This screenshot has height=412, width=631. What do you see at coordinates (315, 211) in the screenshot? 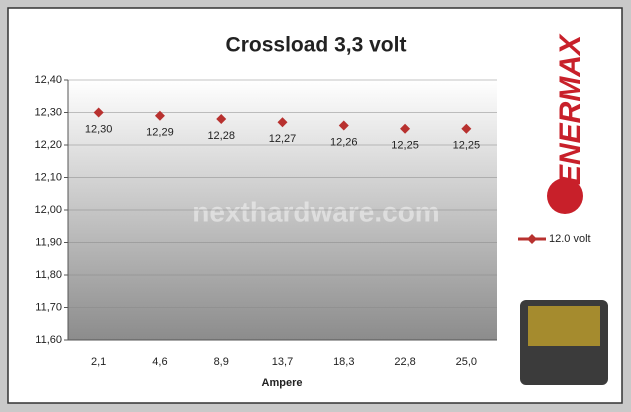
I see `watermark: nexthardware.com` at bounding box center [315, 211].